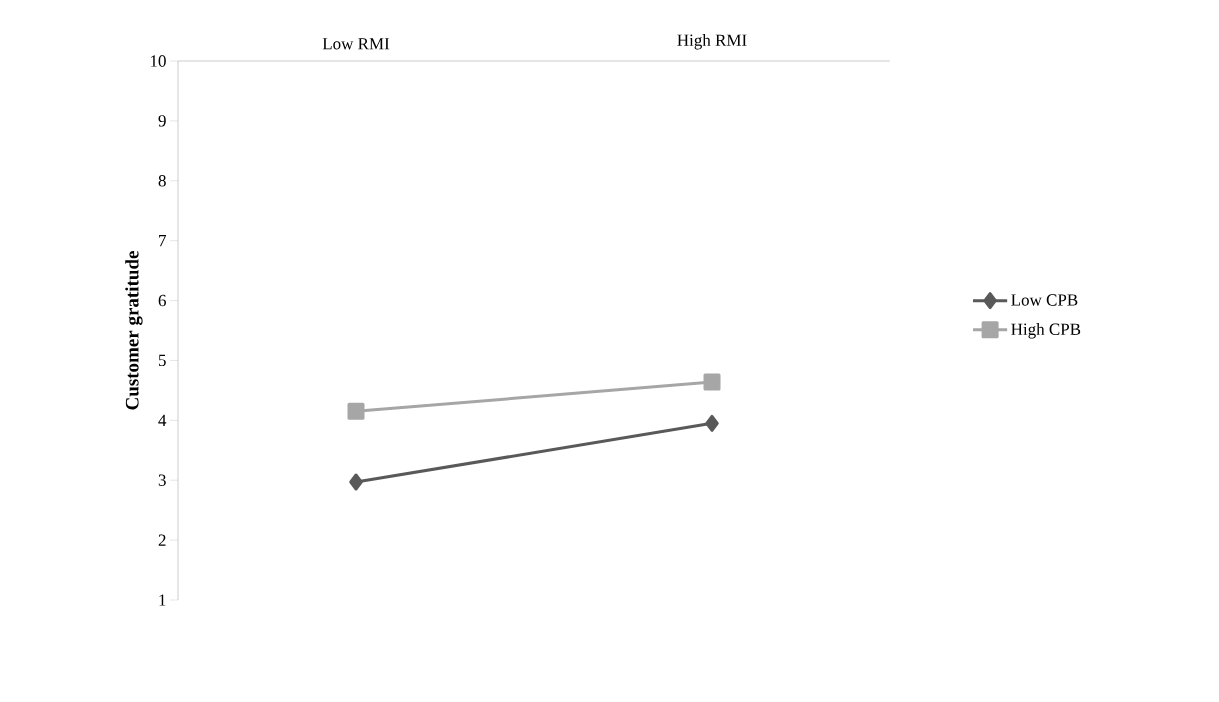  I want to click on legend-label: Low CPB, so click(1044, 300).